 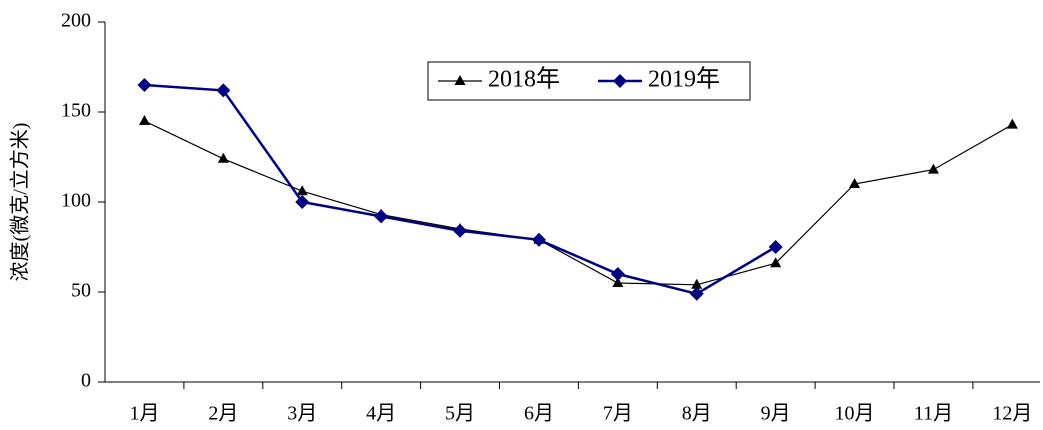 What do you see at coordinates (381, 414) in the screenshot?
I see `x-tick-label: 4月` at bounding box center [381, 414].